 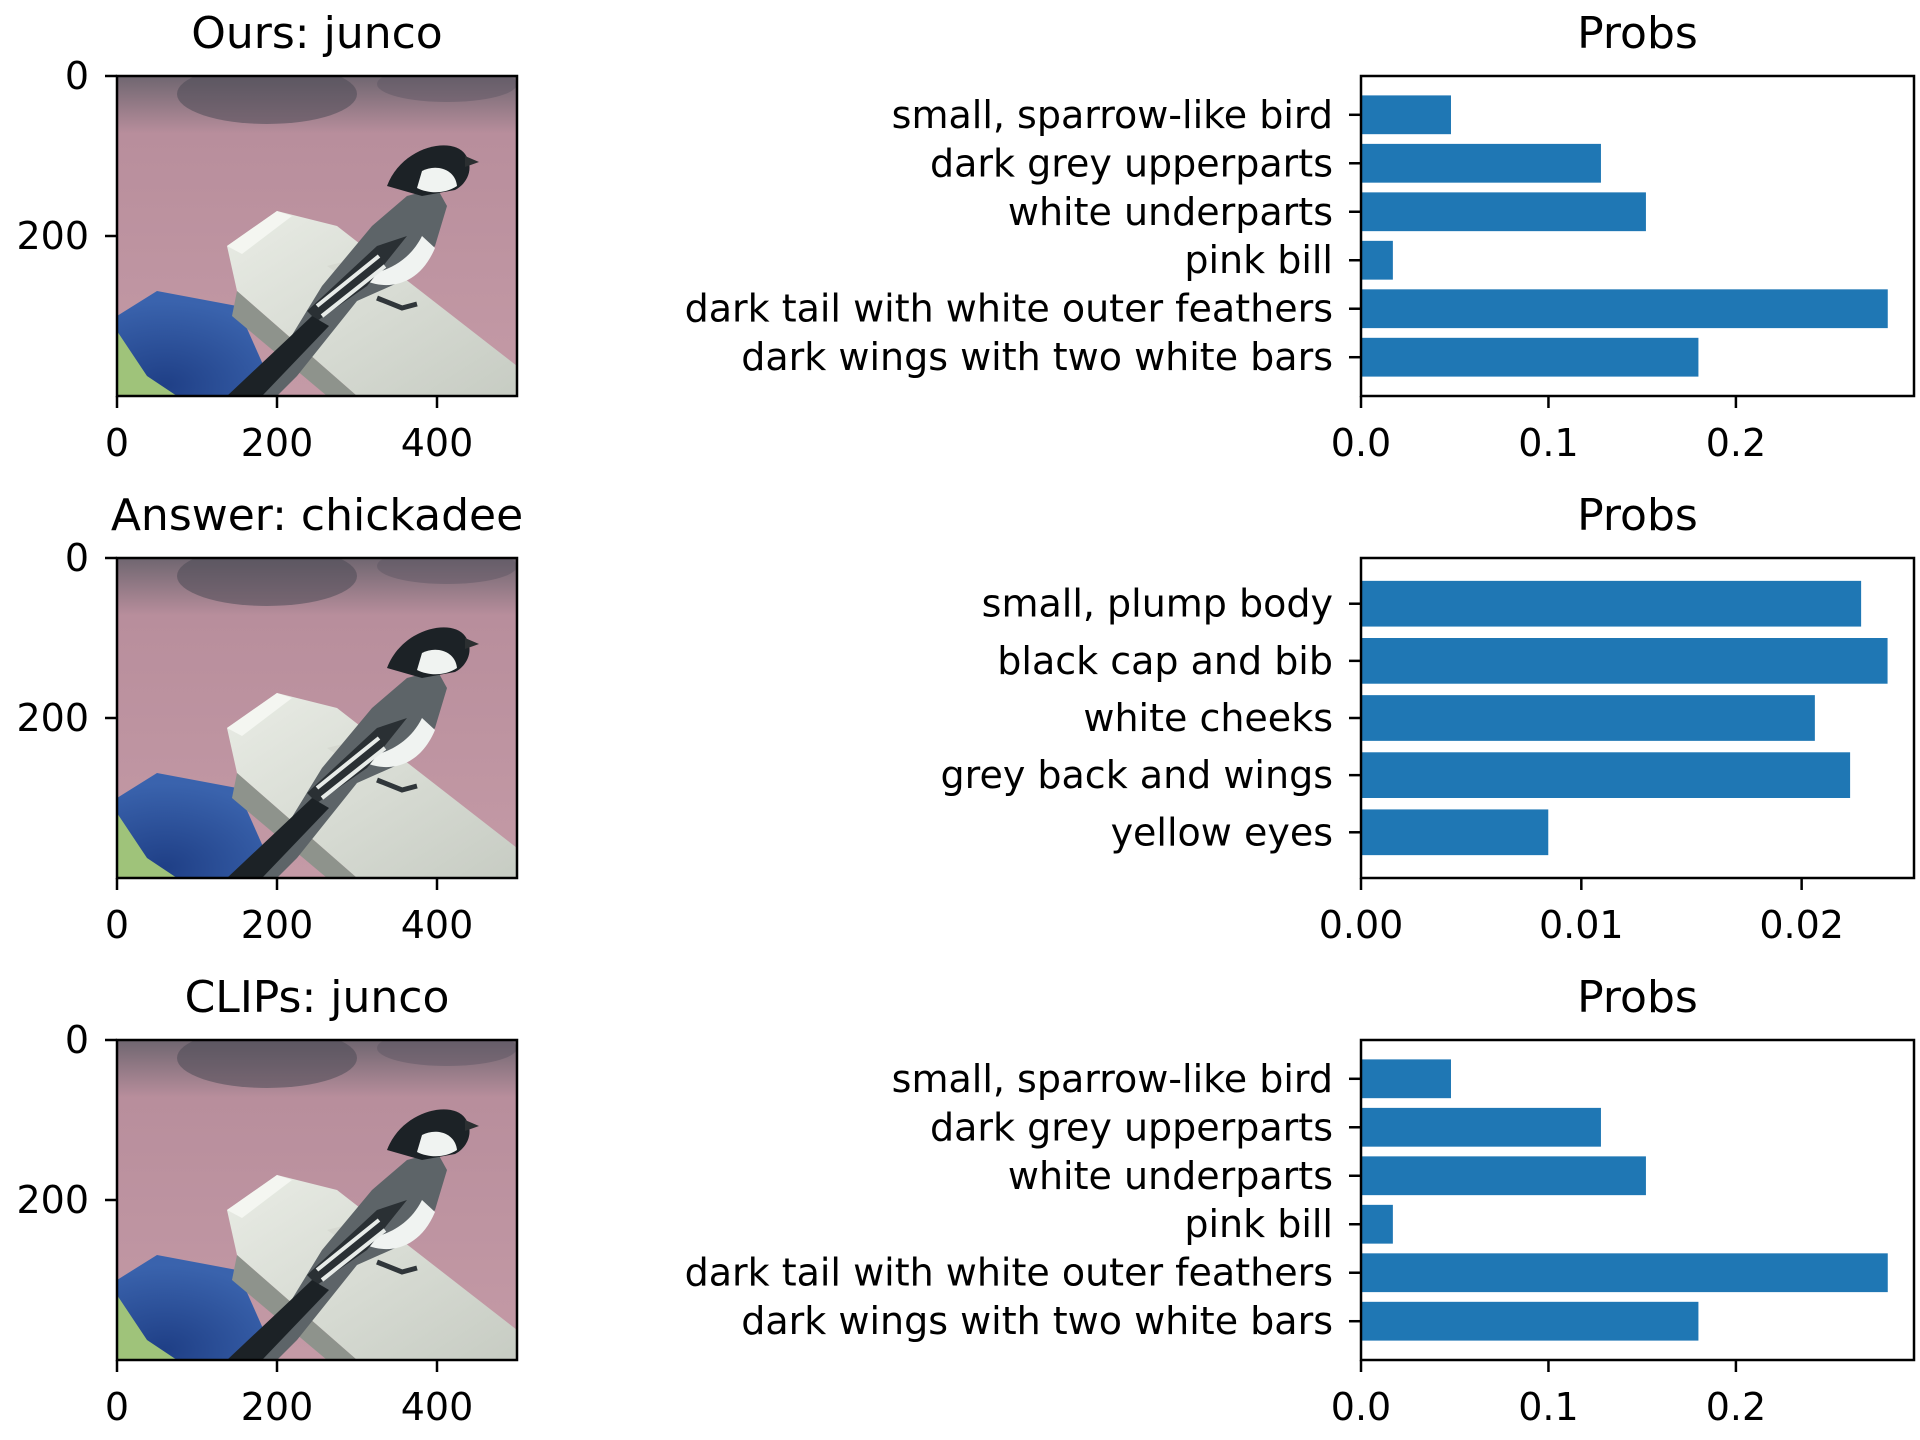 I want to click on x-tick-label: 0.00, so click(x=1361, y=925).